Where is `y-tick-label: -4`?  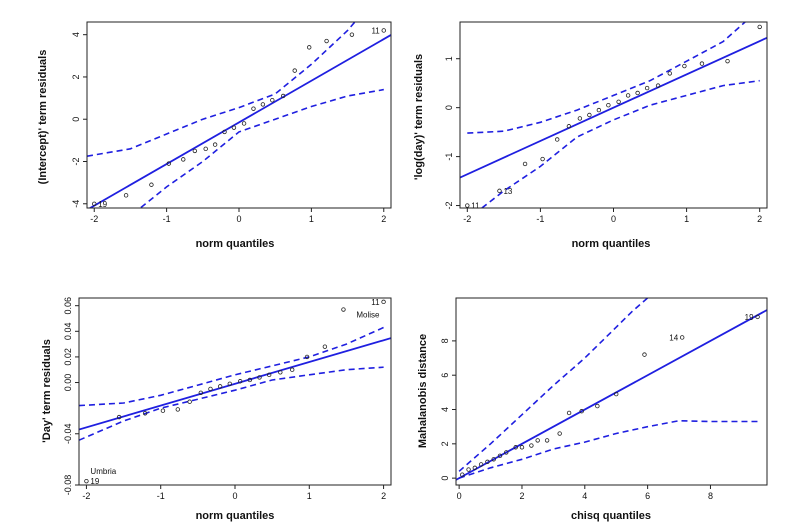 y-tick-label: -4 is located at coordinates (76, 204).